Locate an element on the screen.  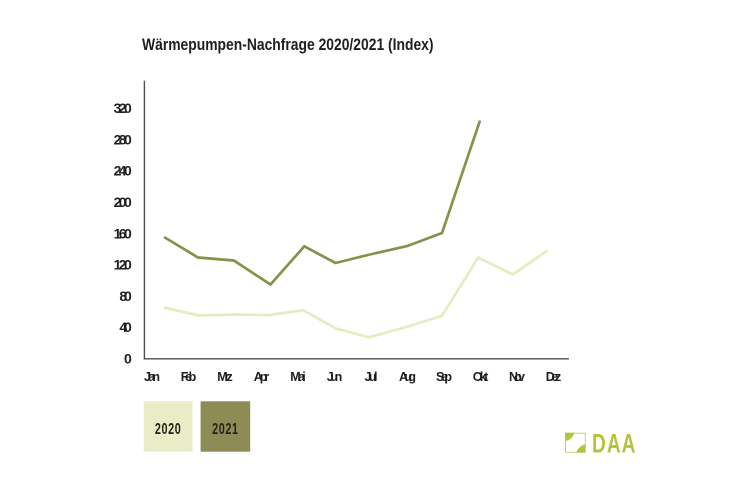
svg-text: Feb is located at coordinates (189, 377).